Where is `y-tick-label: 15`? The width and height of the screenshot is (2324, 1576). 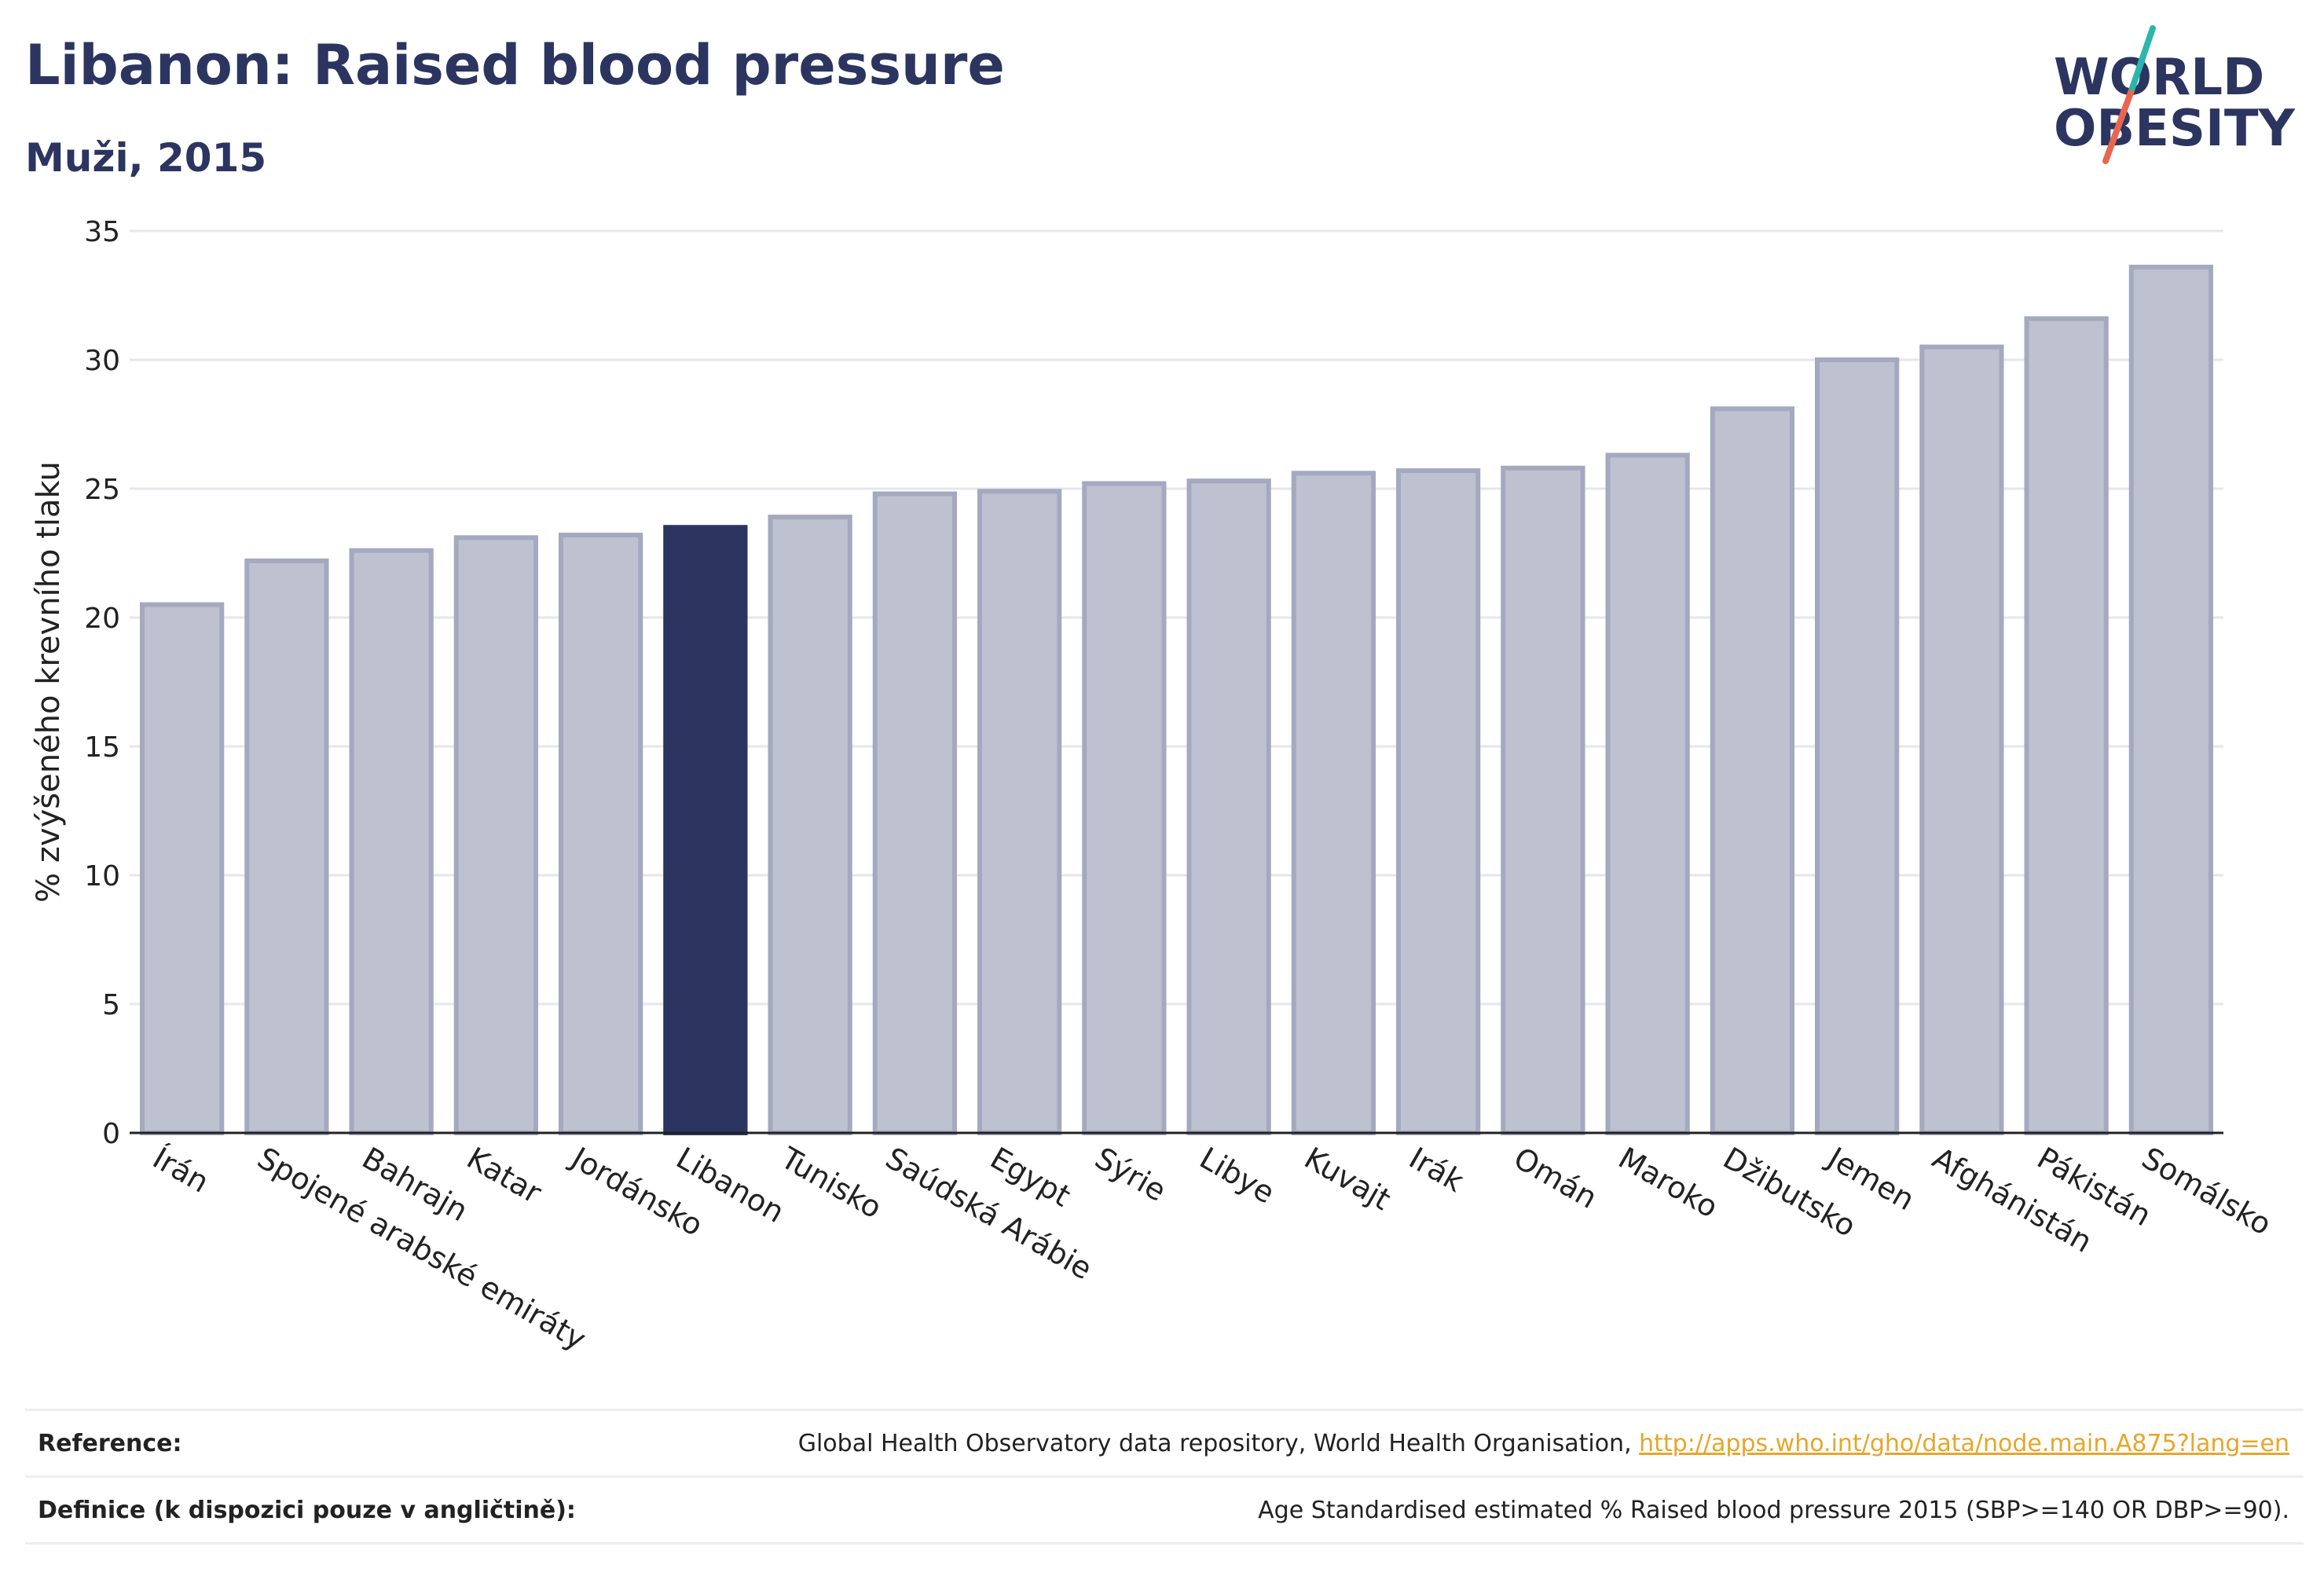
y-tick-label: 15 is located at coordinates (102, 747).